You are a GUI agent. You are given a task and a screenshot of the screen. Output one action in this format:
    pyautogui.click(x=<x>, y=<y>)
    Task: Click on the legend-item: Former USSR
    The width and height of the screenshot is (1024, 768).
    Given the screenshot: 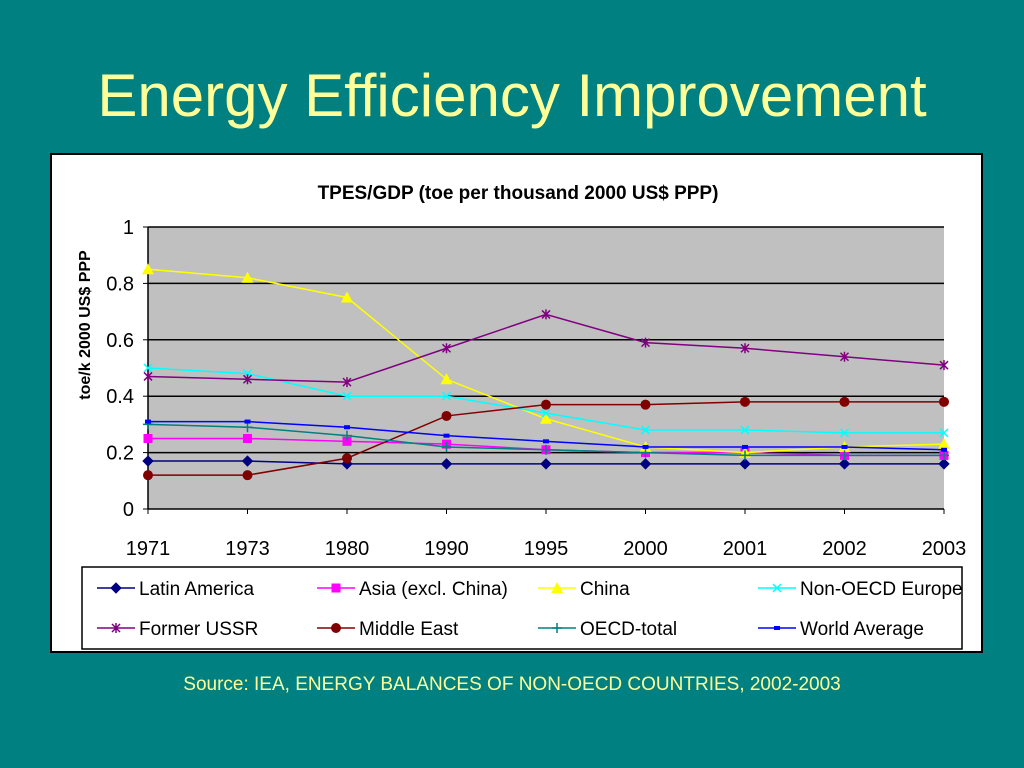 What is the action you would take?
    pyautogui.click(x=177, y=629)
    